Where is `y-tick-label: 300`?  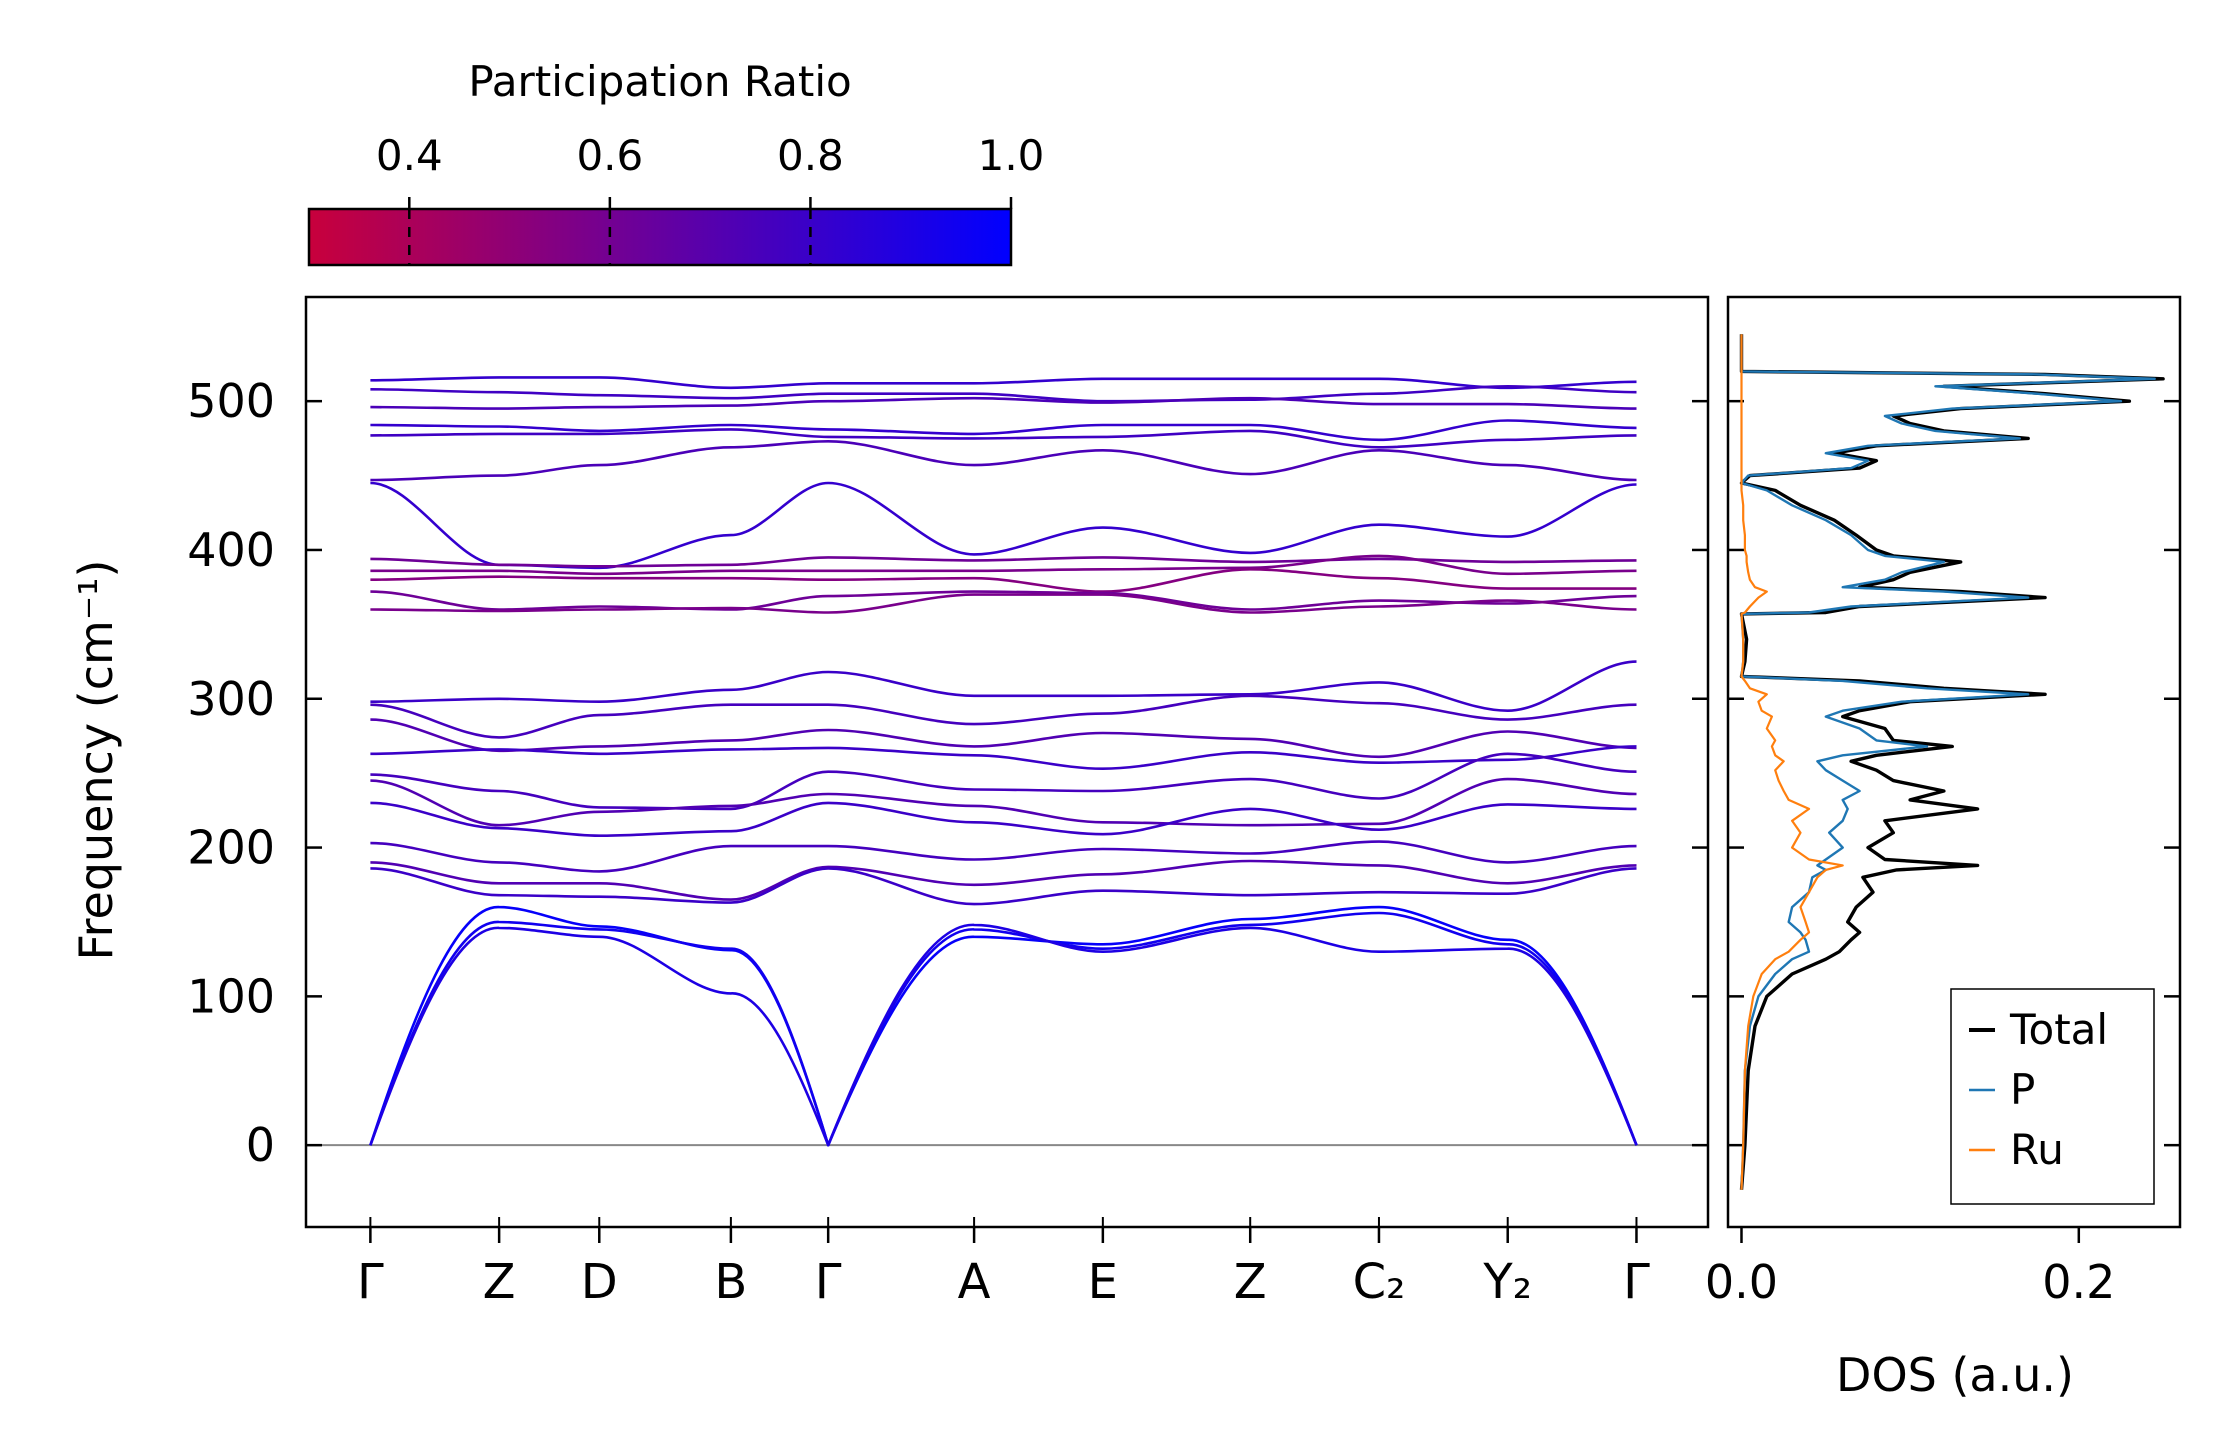 y-tick-label: 300 is located at coordinates (231, 699).